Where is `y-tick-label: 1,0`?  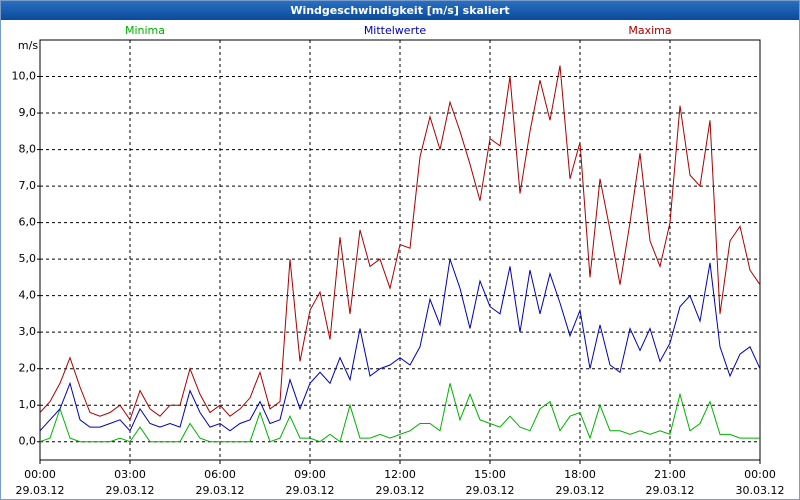
y-tick-label: 1,0 is located at coordinates (28, 404).